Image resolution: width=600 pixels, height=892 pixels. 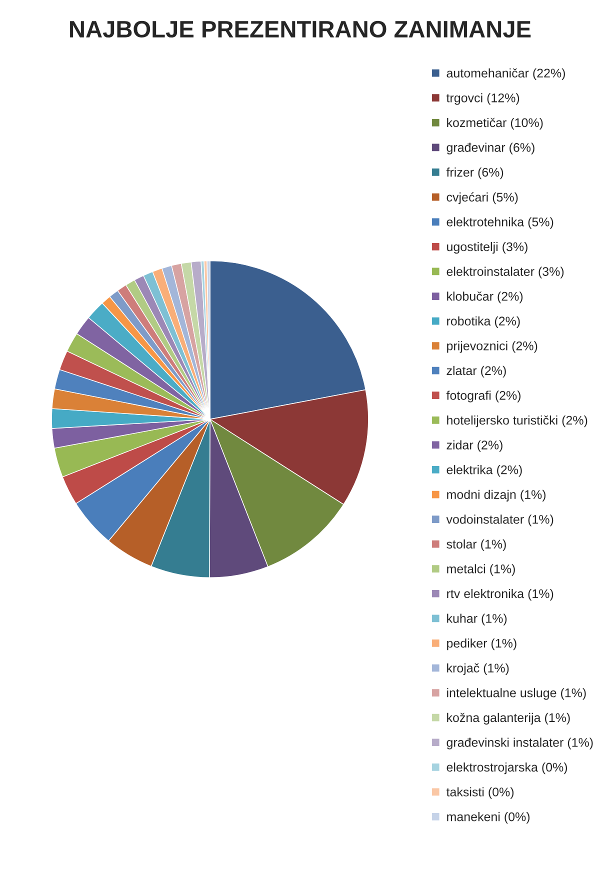 I want to click on legend-label: elektrostrojarska (0%), so click(x=507, y=768).